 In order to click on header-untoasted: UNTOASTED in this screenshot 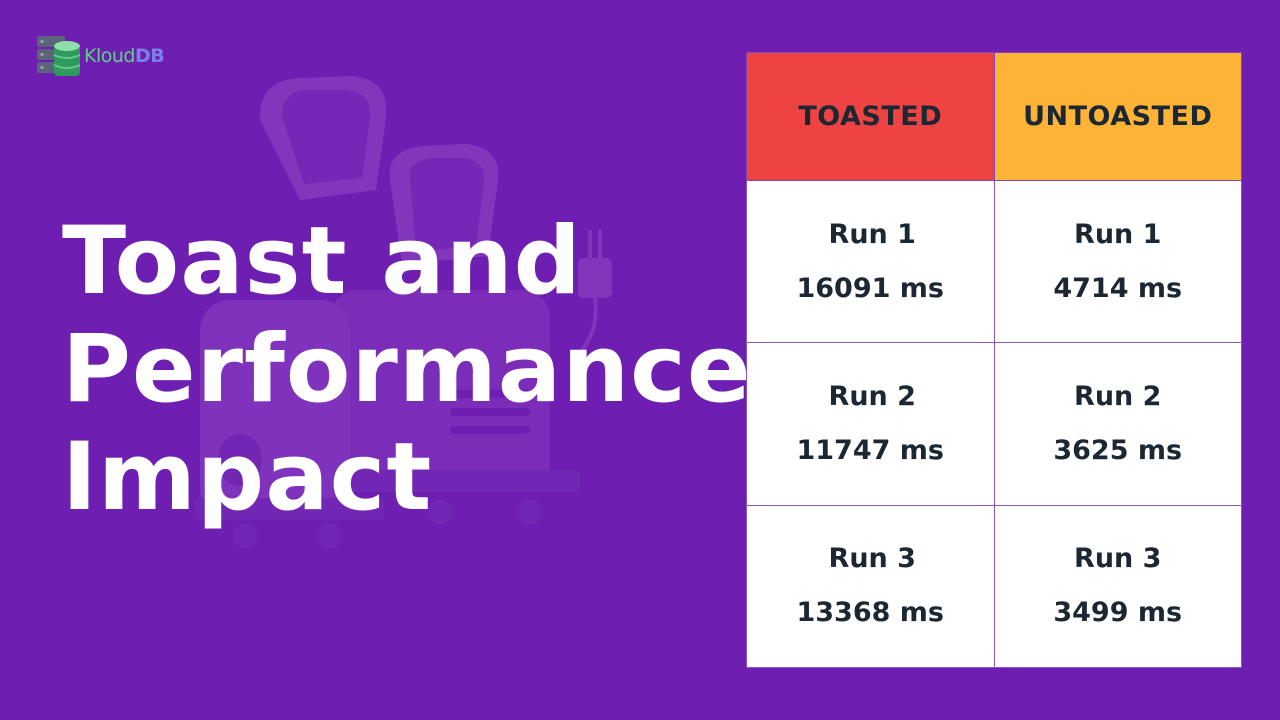, I will do `click(1117, 116)`.